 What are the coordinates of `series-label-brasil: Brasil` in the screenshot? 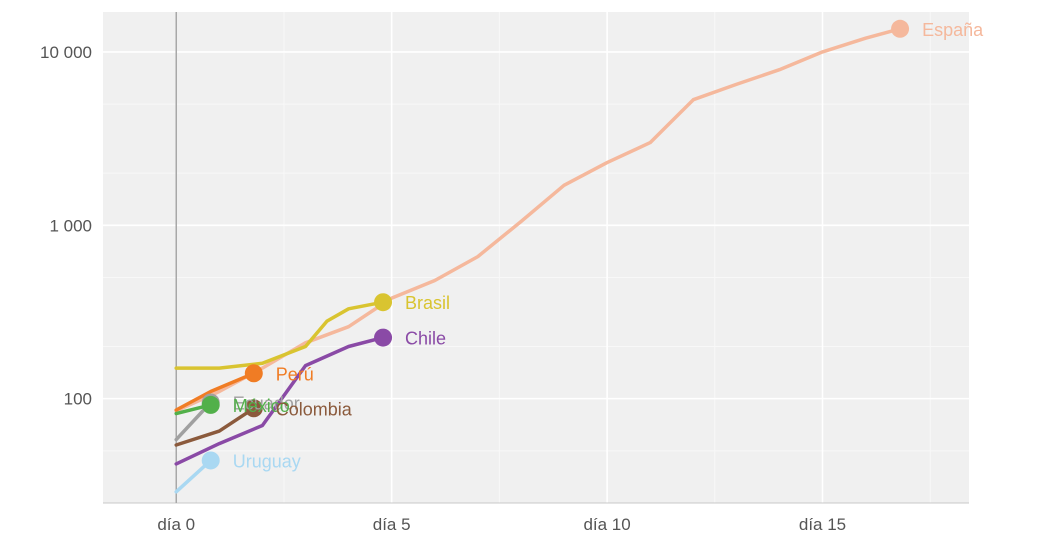 It's located at (427, 303).